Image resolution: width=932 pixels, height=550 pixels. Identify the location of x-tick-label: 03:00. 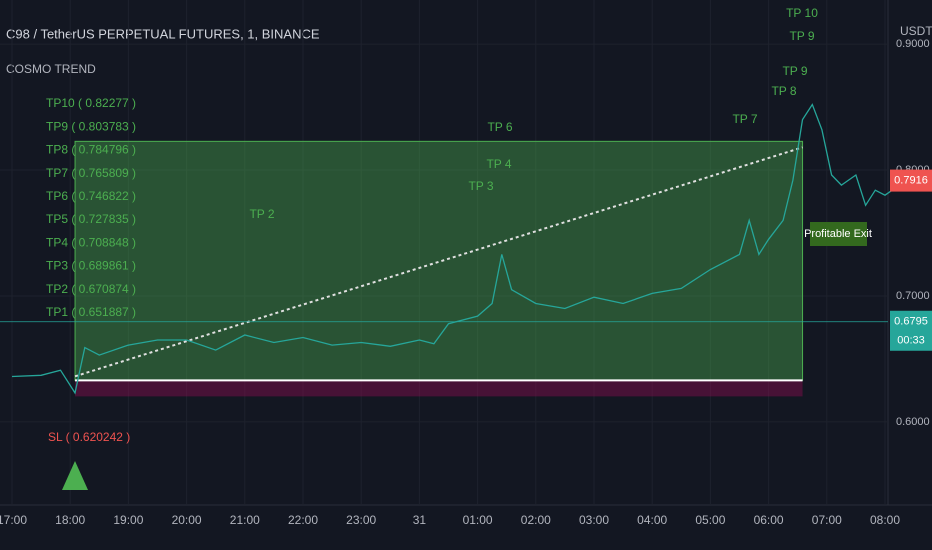
(594, 520).